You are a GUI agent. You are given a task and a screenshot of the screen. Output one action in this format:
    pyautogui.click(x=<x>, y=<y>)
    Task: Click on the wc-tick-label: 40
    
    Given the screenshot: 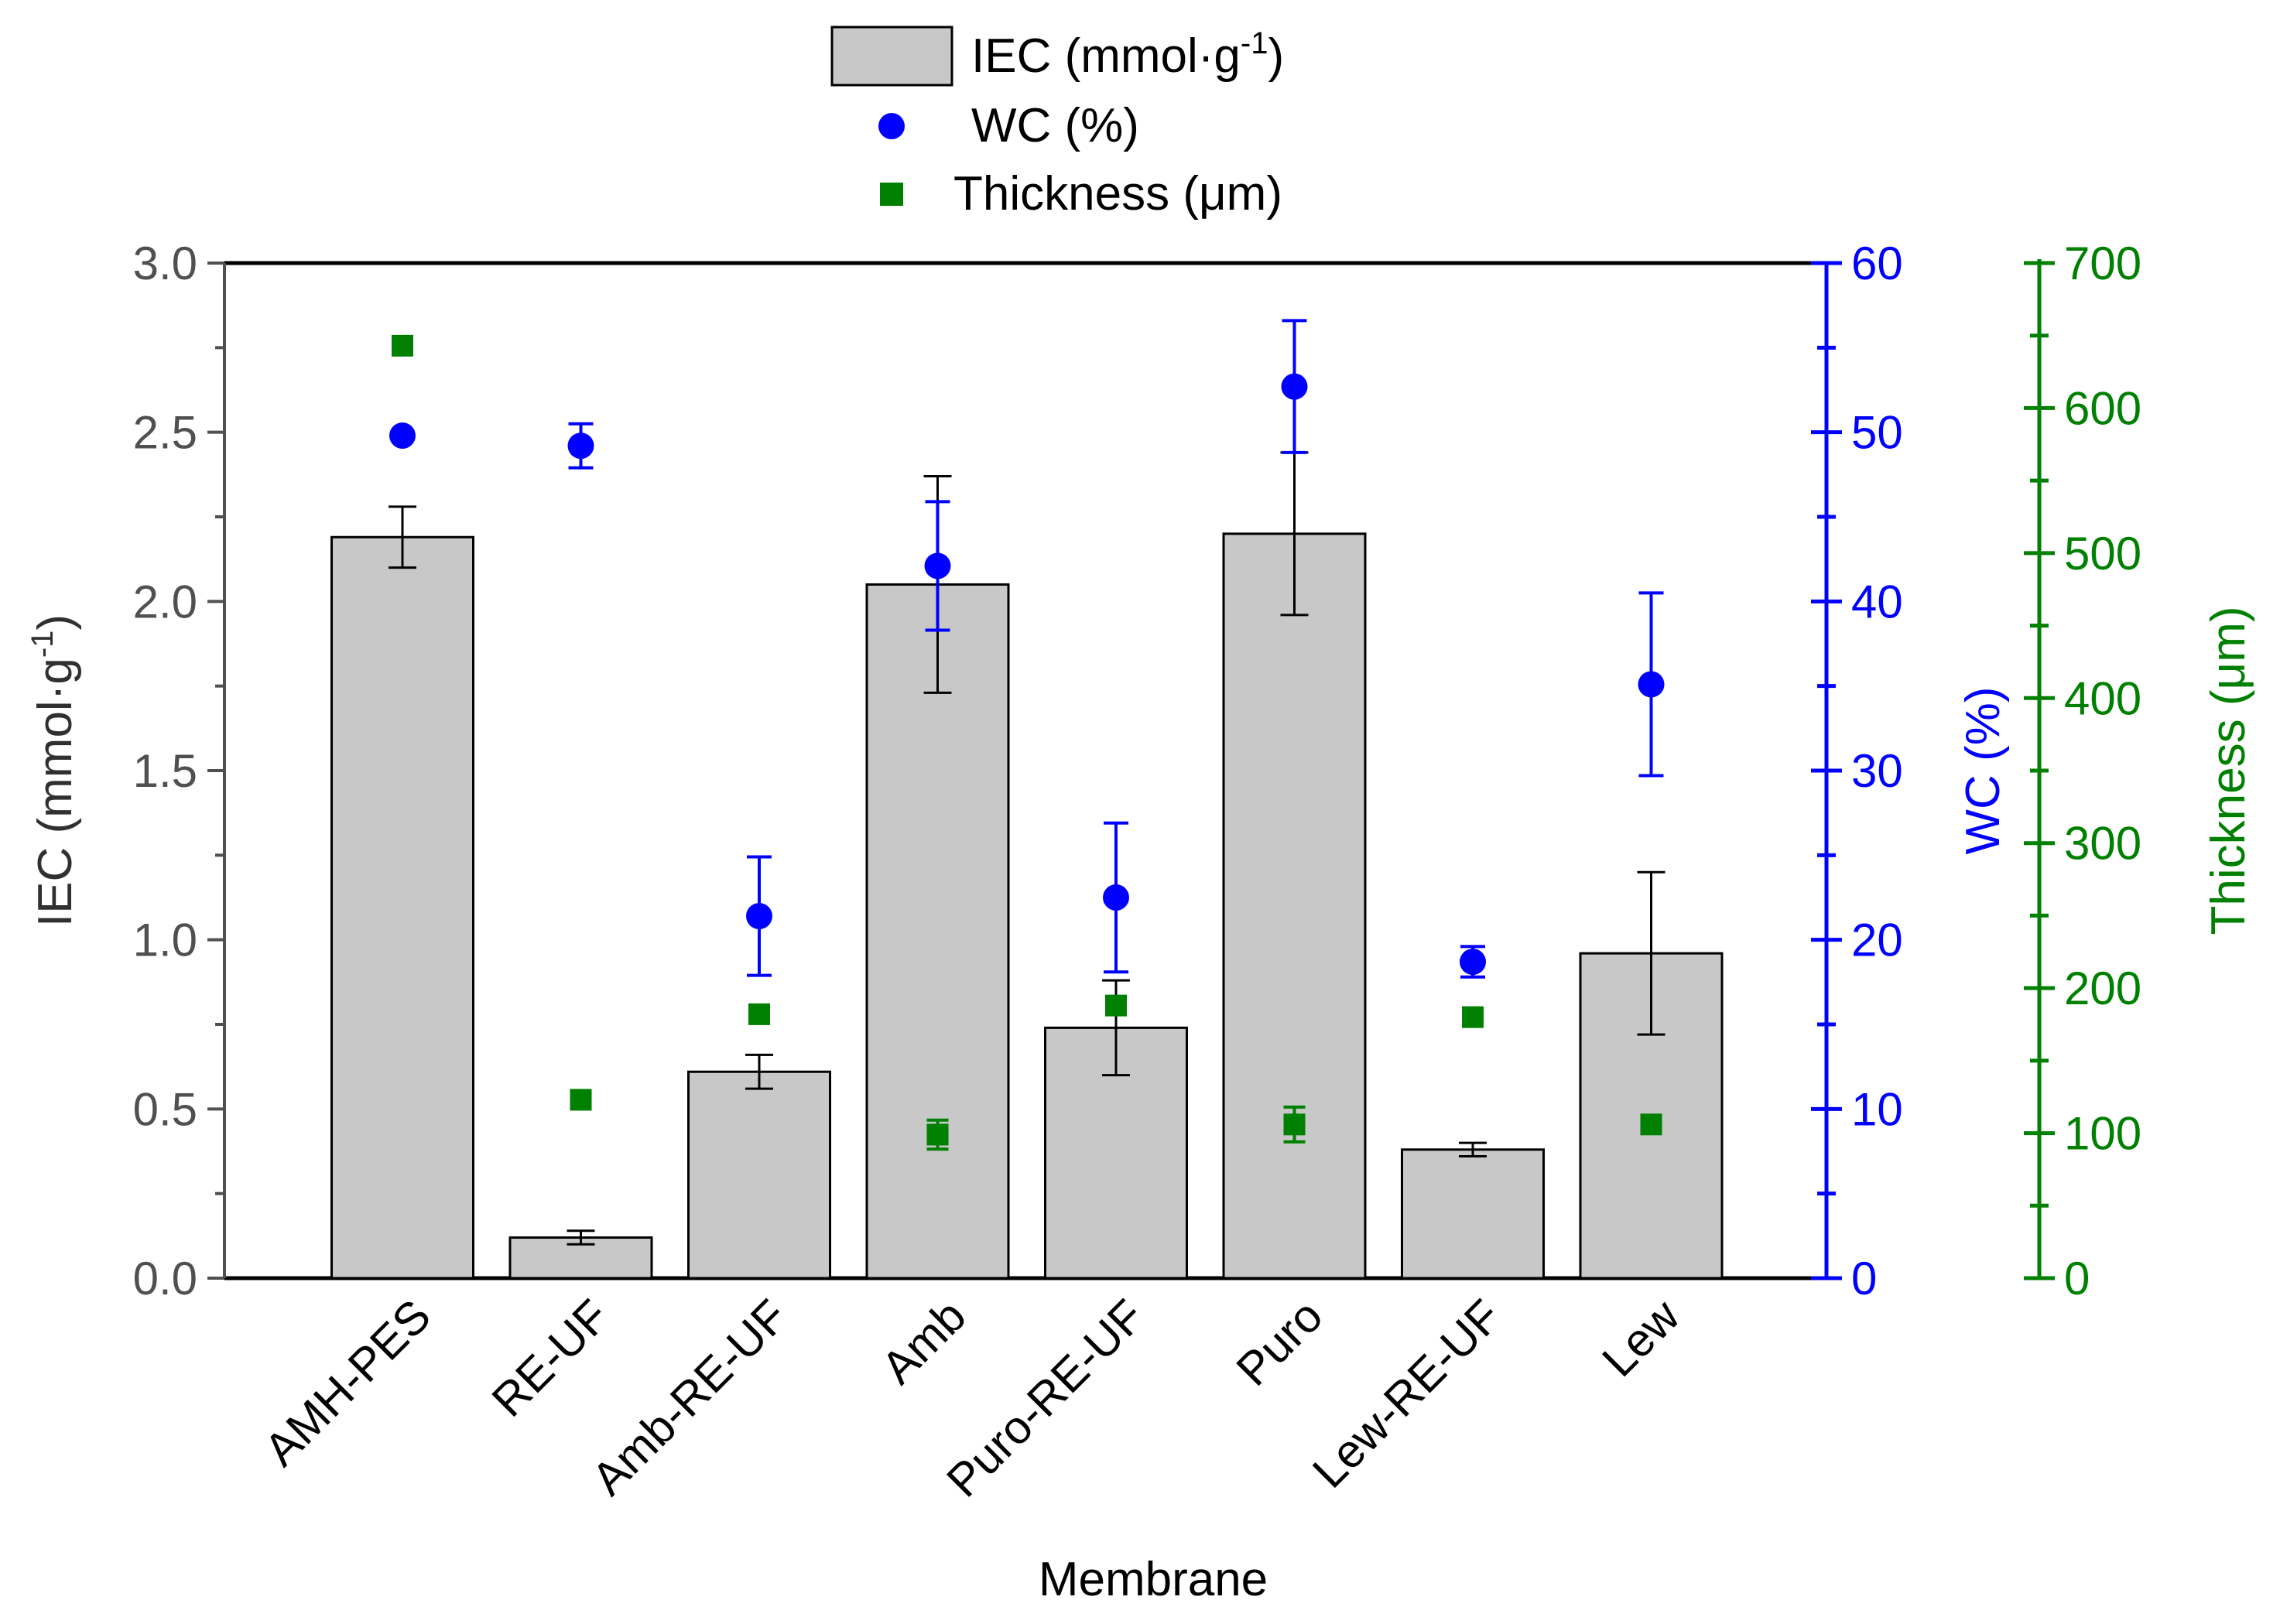 What is the action you would take?
    pyautogui.click(x=1877, y=601)
    